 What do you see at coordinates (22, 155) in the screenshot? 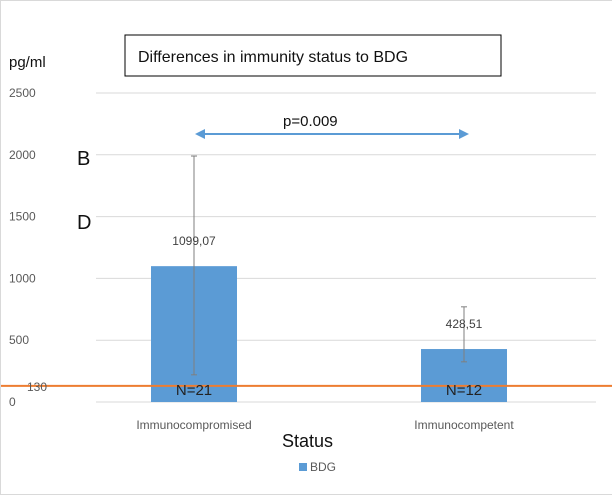
I see `y-tick-label-2000: 2000` at bounding box center [22, 155].